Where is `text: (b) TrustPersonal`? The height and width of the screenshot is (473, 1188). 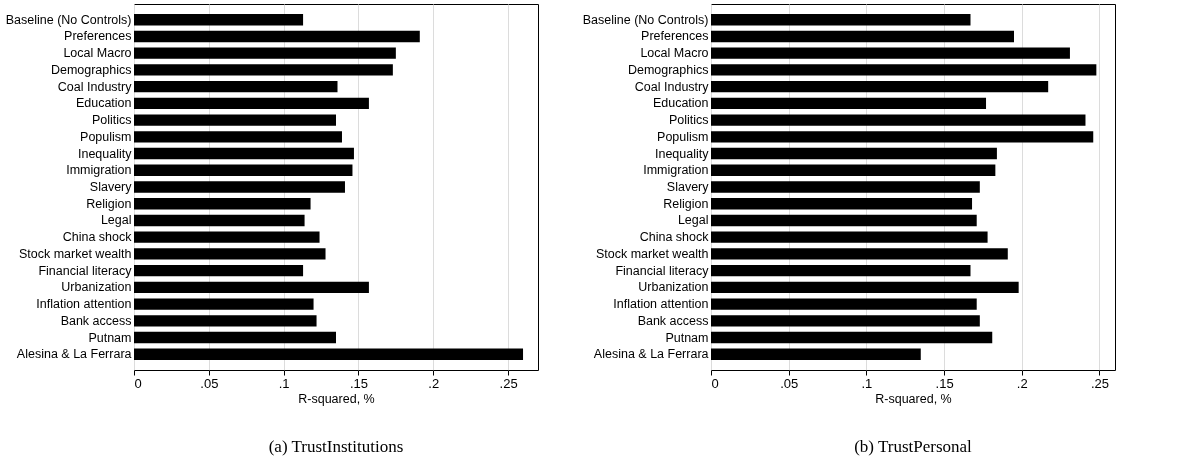
text: (b) TrustPersonal is located at coordinates (913, 446).